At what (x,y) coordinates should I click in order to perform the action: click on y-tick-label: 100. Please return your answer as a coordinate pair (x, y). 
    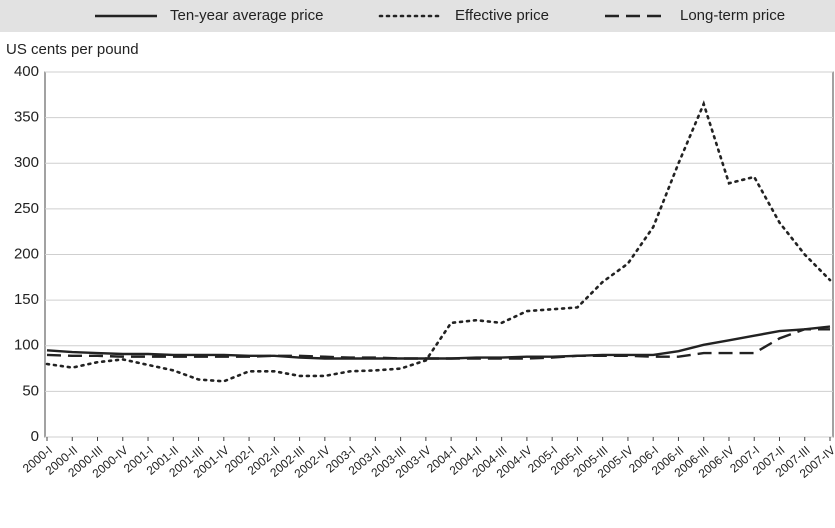
    Looking at the image, I should click on (26, 345).